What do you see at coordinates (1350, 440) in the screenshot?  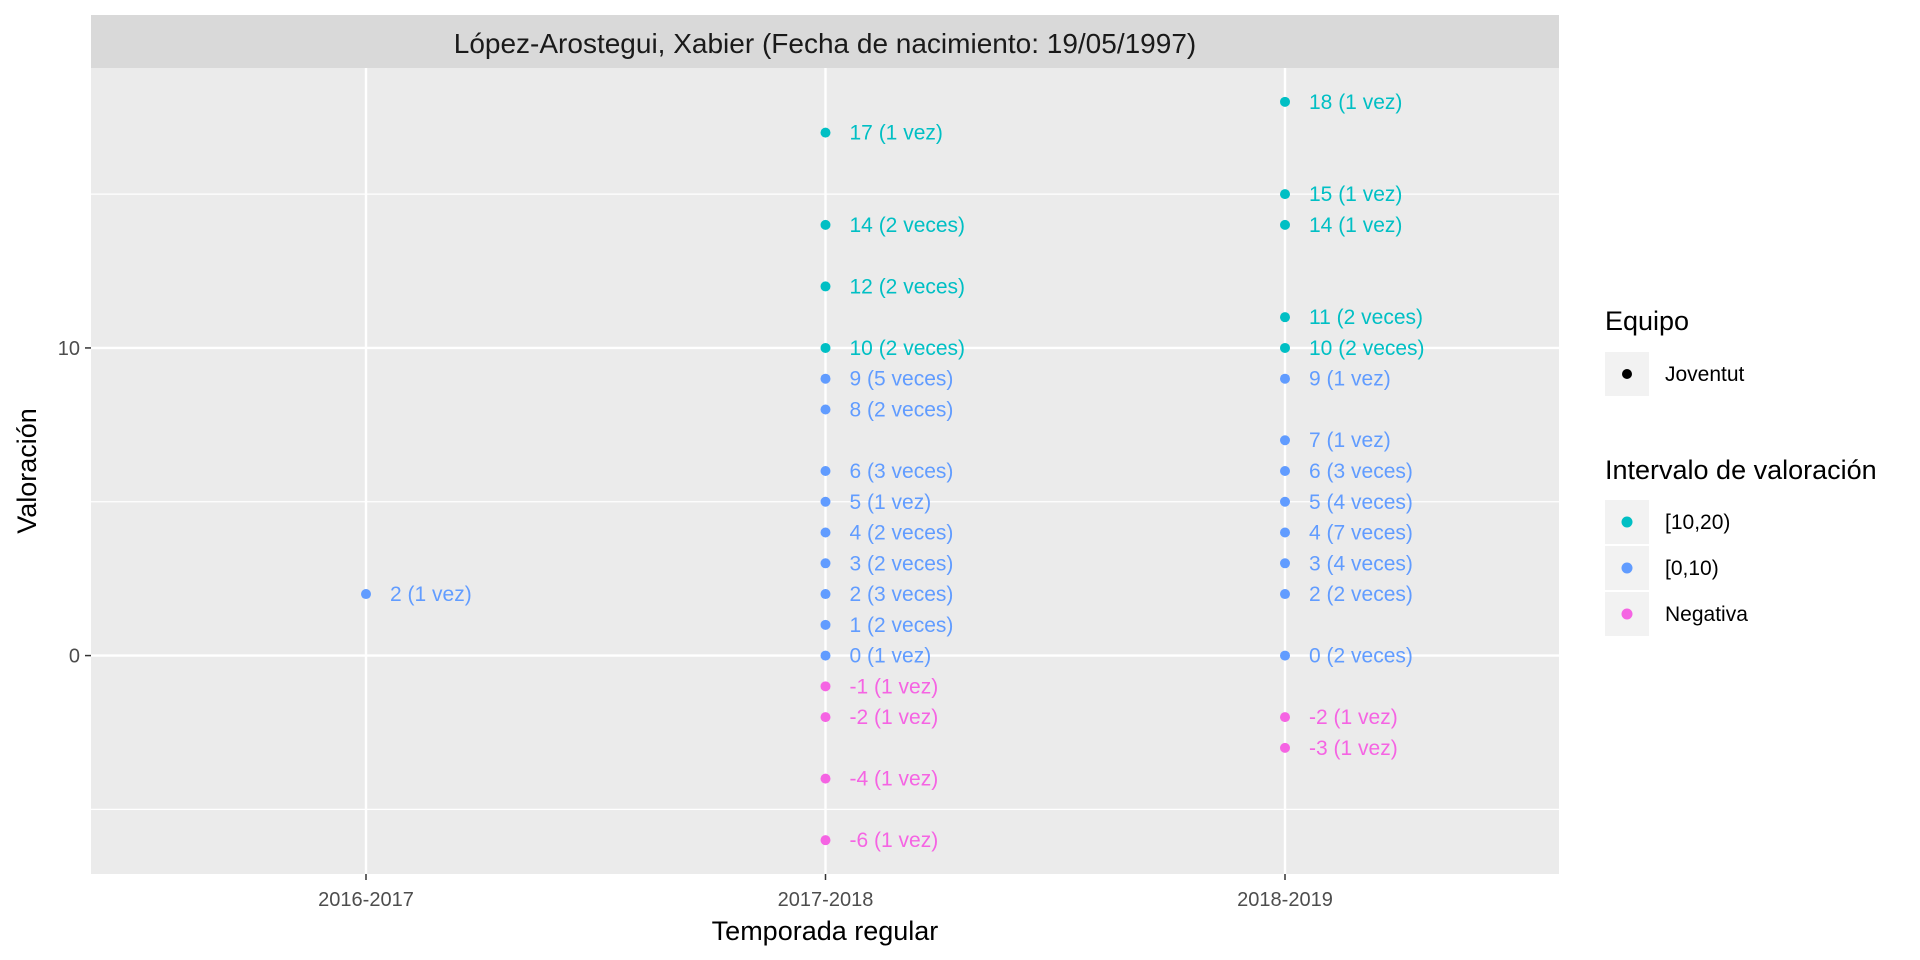 I see `data-label: 7 (1 vez)` at bounding box center [1350, 440].